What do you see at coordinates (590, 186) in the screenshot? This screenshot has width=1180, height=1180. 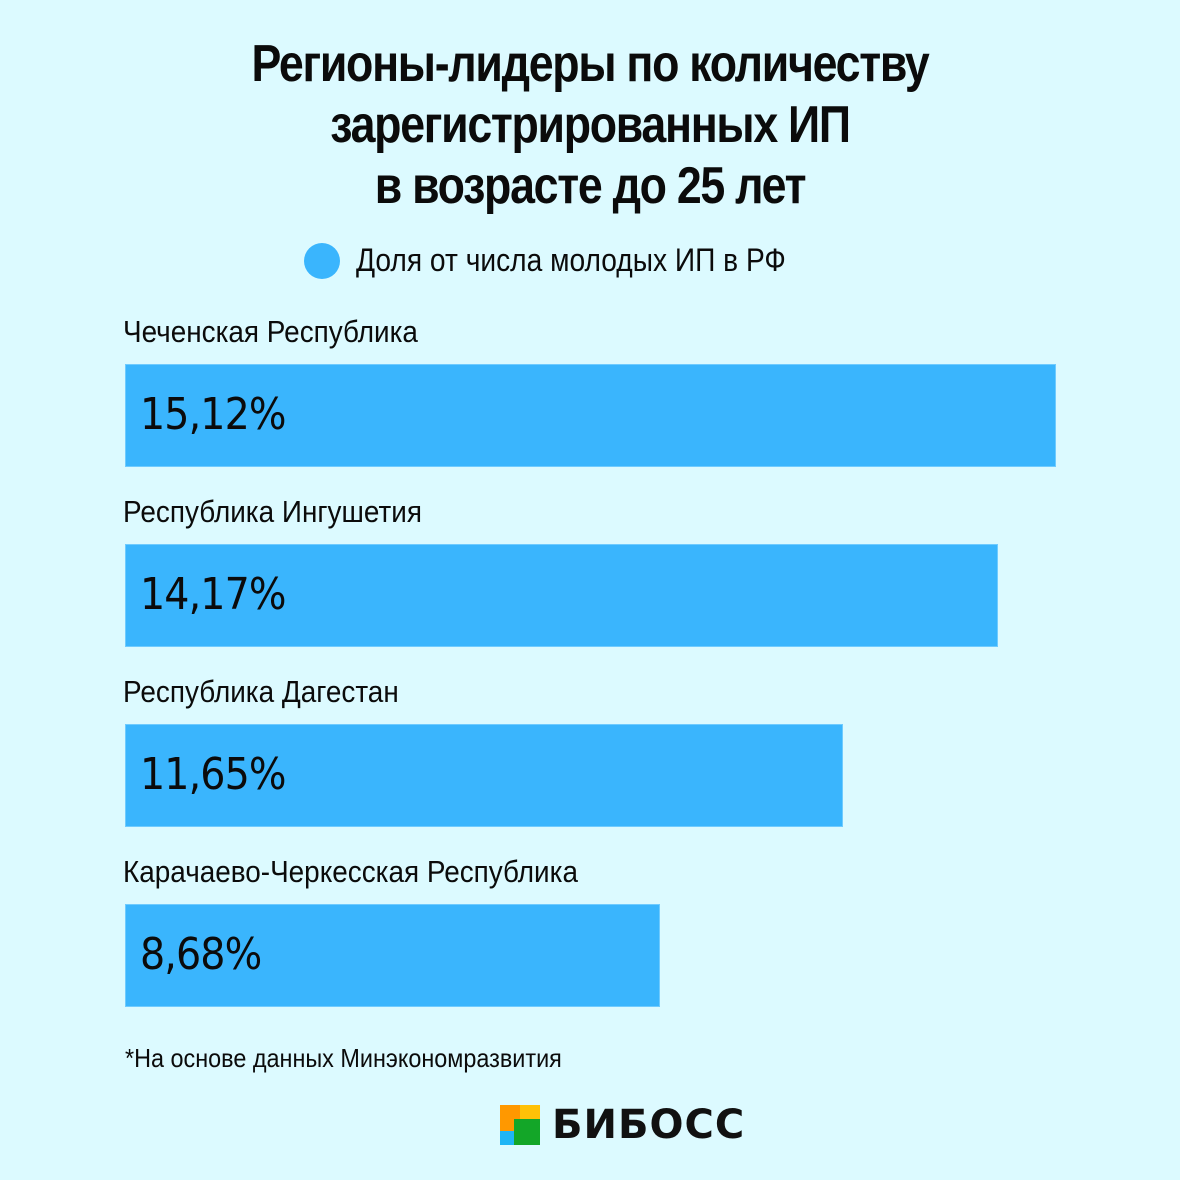 I see `chart-title-line-3: в возрасте до 25 лет` at bounding box center [590, 186].